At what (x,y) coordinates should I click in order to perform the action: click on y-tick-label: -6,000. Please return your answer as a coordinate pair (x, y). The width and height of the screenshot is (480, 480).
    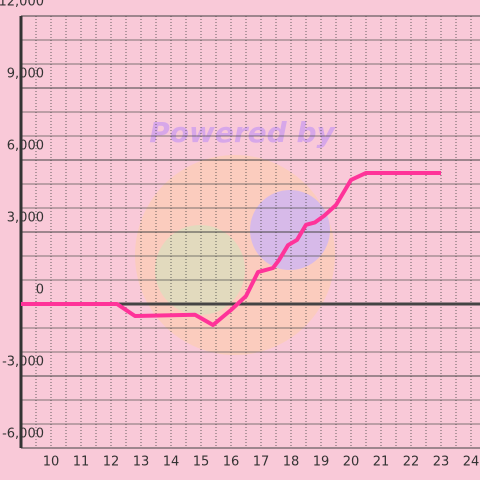
    Looking at the image, I should click on (23, 434).